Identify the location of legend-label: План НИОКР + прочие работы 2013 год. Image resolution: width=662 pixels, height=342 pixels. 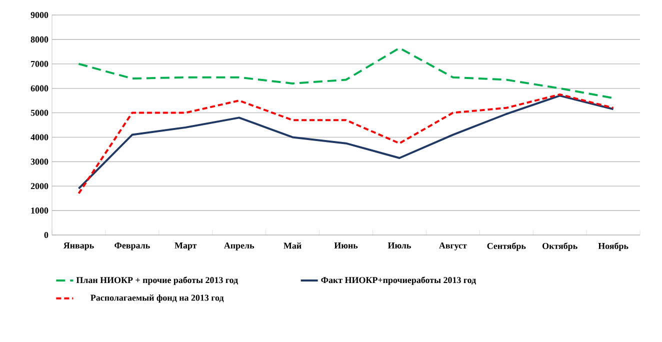
(157, 280).